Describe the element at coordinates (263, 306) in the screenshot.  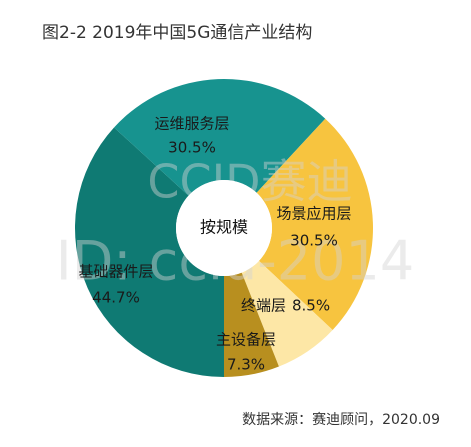
I see `slice-label: 终端层` at that location.